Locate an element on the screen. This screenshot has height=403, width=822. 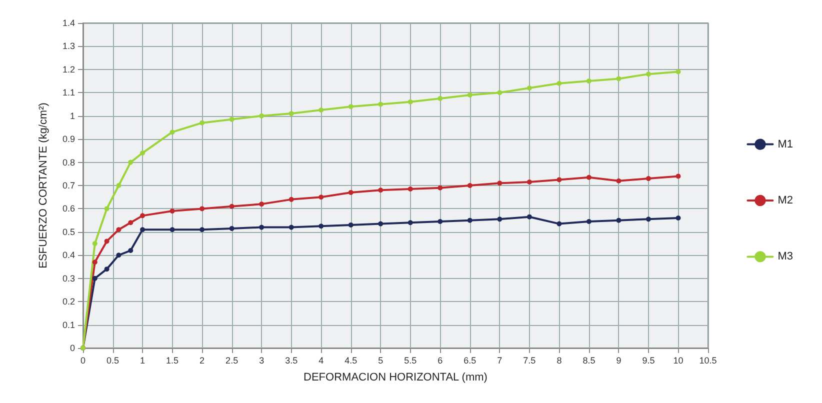
x-tick-label: 5 is located at coordinates (381, 361).